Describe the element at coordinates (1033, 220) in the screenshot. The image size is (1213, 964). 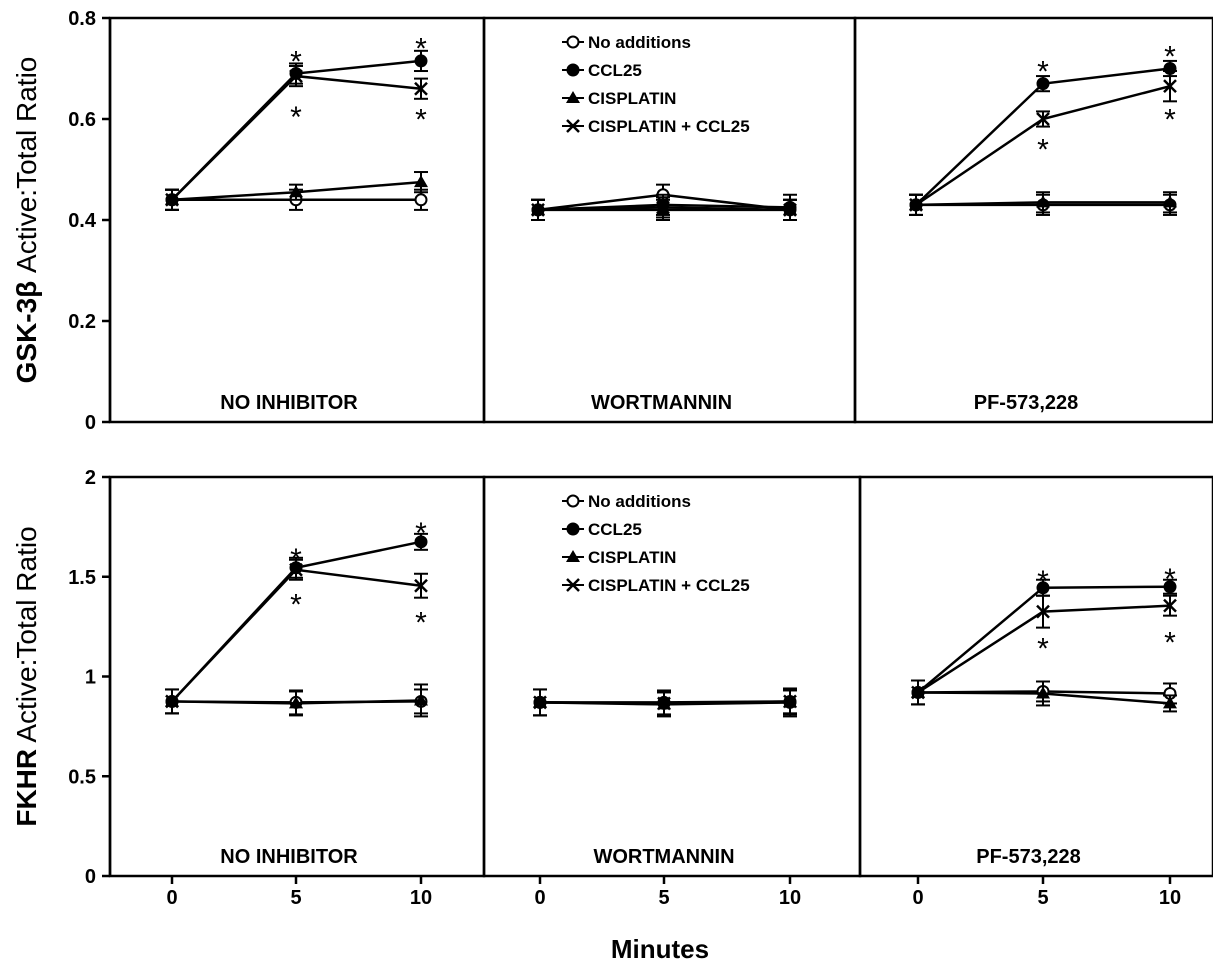
I see `panel-1-3: PF-573,228 * * * *` at that location.